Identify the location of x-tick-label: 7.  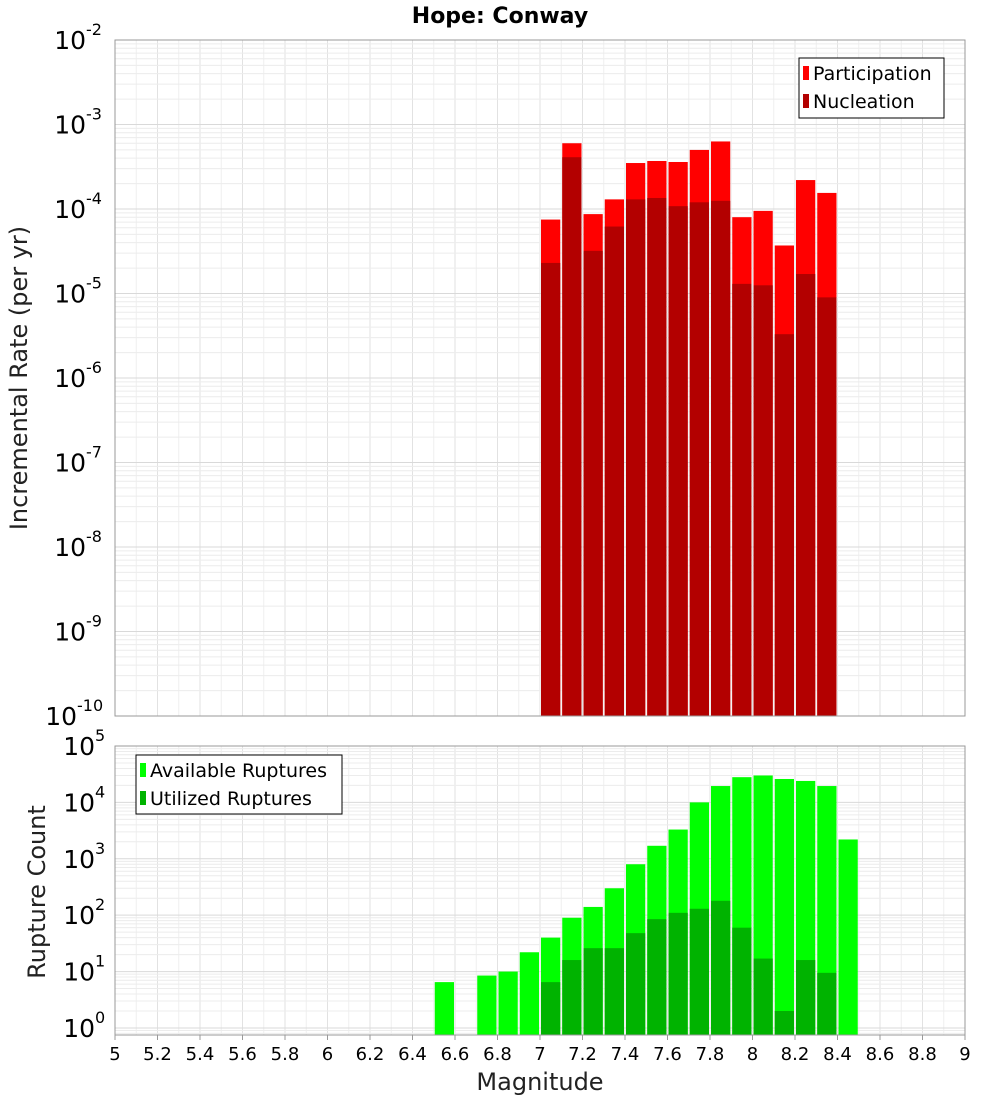
(539, 1054).